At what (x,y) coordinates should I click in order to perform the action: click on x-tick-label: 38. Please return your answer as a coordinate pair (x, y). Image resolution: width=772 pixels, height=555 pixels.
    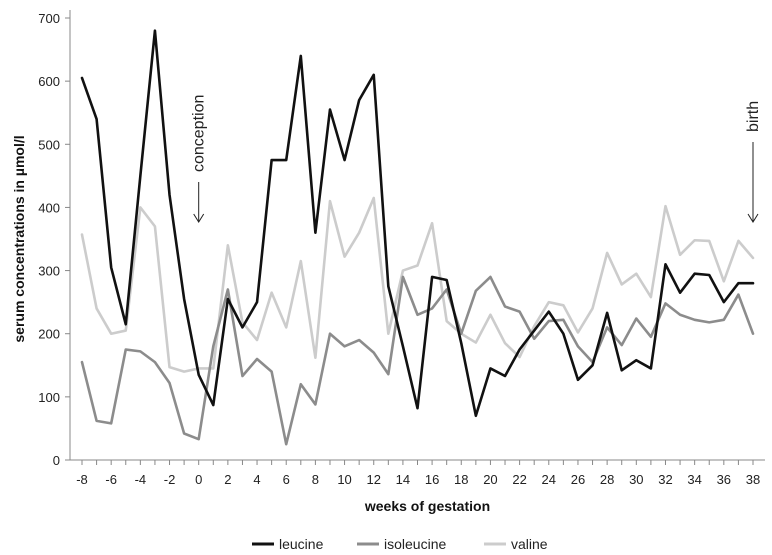
    Looking at the image, I should click on (753, 479).